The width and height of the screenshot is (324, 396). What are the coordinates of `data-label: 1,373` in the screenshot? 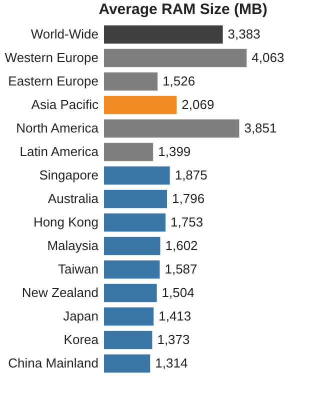 It's located at (173, 339).